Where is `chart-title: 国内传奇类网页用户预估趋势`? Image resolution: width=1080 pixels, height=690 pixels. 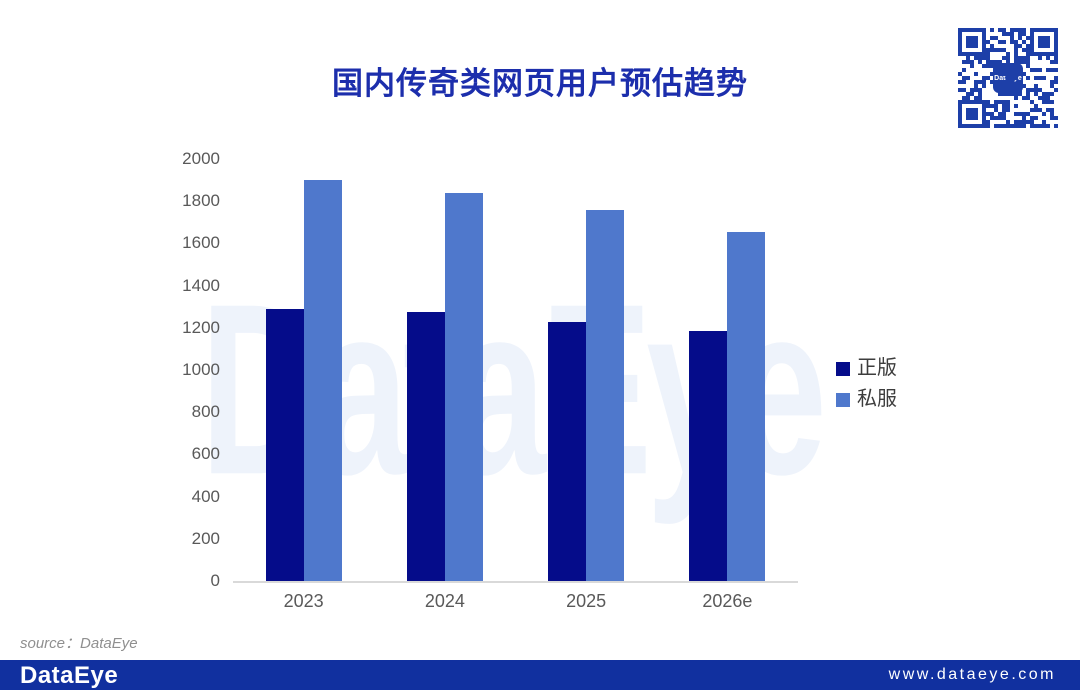
chart-title: 国内传奇类网页用户预估趋势 is located at coordinates (540, 83).